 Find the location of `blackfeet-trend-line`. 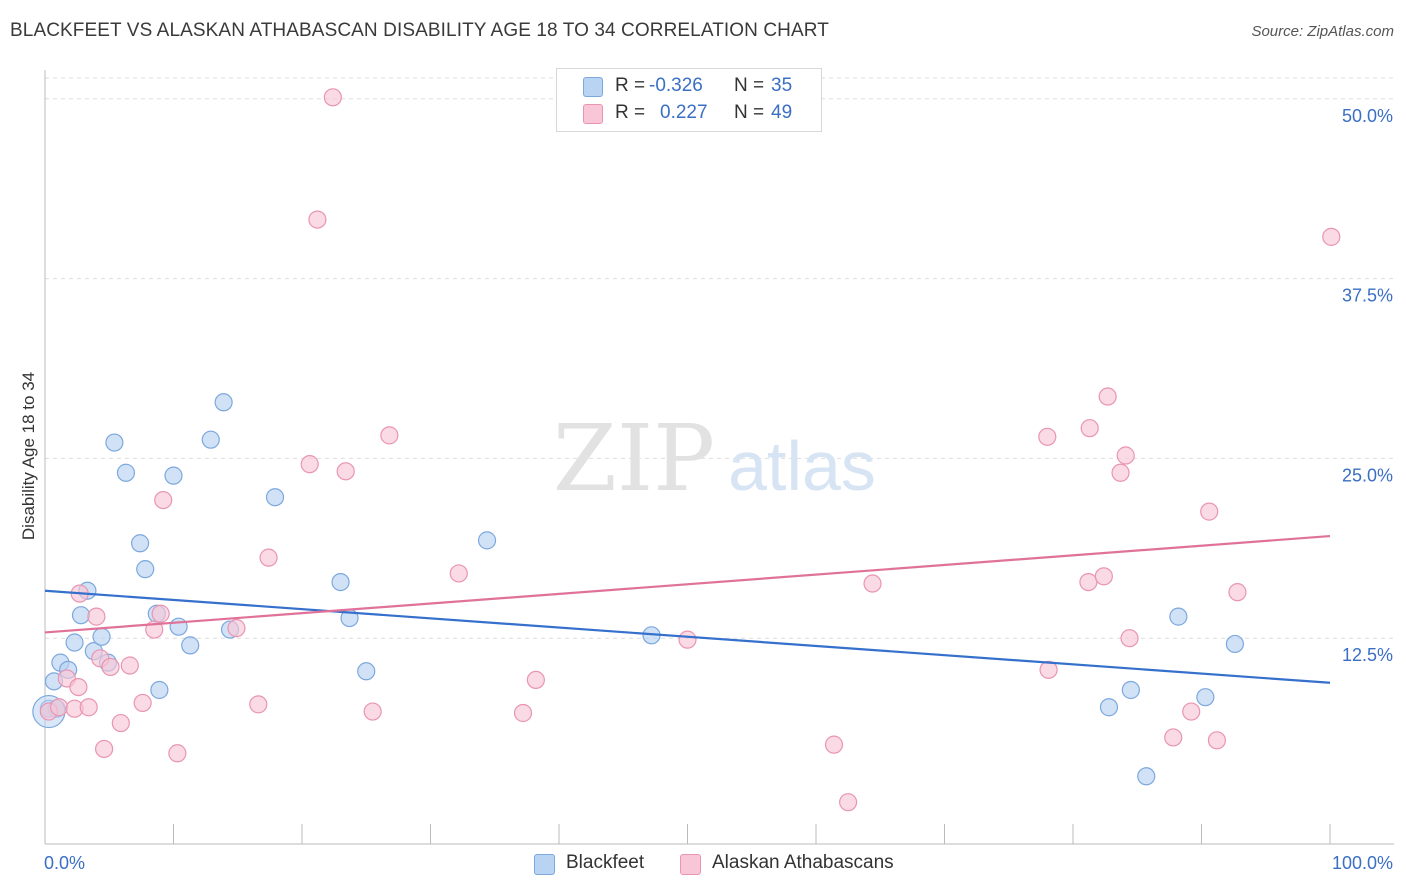

blackfeet-trend-line is located at coordinates (687, 636).